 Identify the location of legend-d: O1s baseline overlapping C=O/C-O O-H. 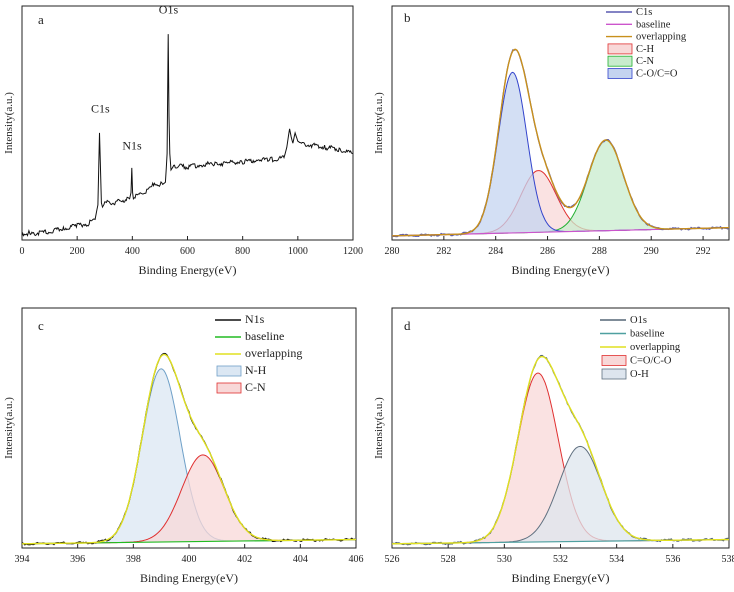
(640, 347).